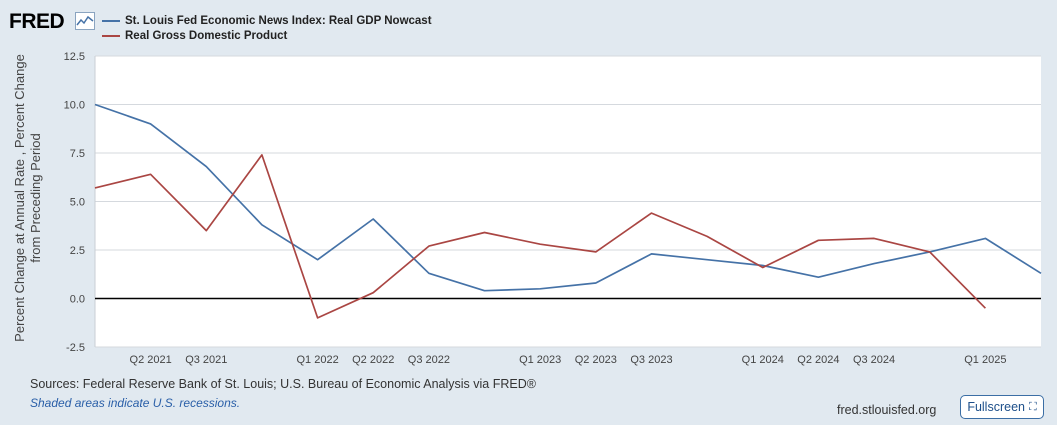 This screenshot has height=425, width=1057. I want to click on x-tick-label: Q2 2023, so click(596, 360).